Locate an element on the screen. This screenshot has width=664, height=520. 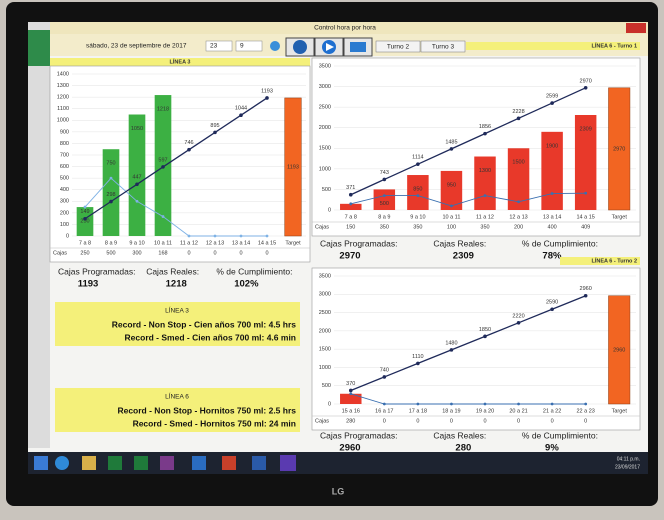
line-label: 740 is located at coordinates (384, 370).